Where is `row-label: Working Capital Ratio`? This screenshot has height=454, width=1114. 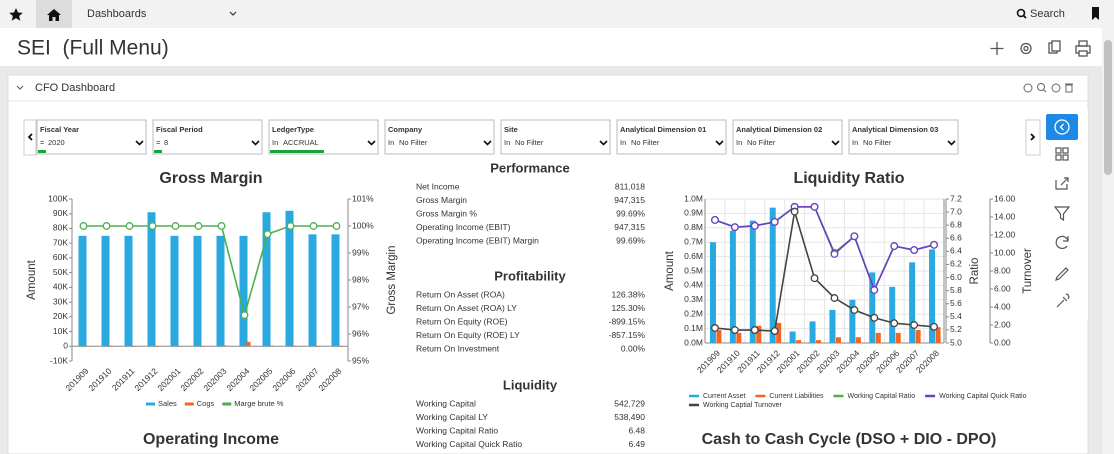 row-label: Working Capital Ratio is located at coordinates (457, 430).